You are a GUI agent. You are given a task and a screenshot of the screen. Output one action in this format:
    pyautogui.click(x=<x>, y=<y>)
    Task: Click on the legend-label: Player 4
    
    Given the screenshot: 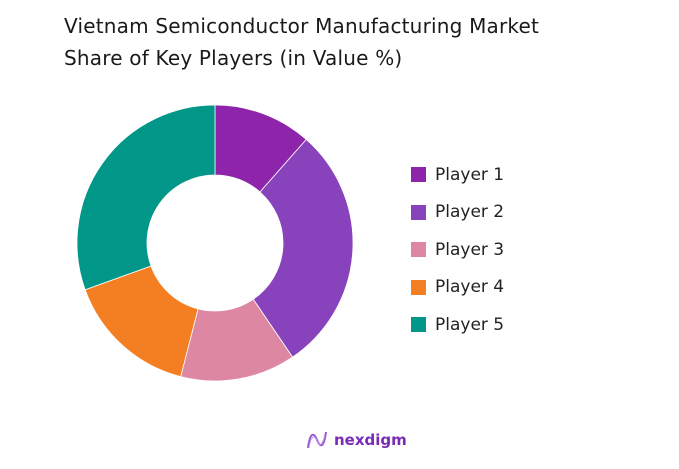 What is the action you would take?
    pyautogui.click(x=470, y=287)
    